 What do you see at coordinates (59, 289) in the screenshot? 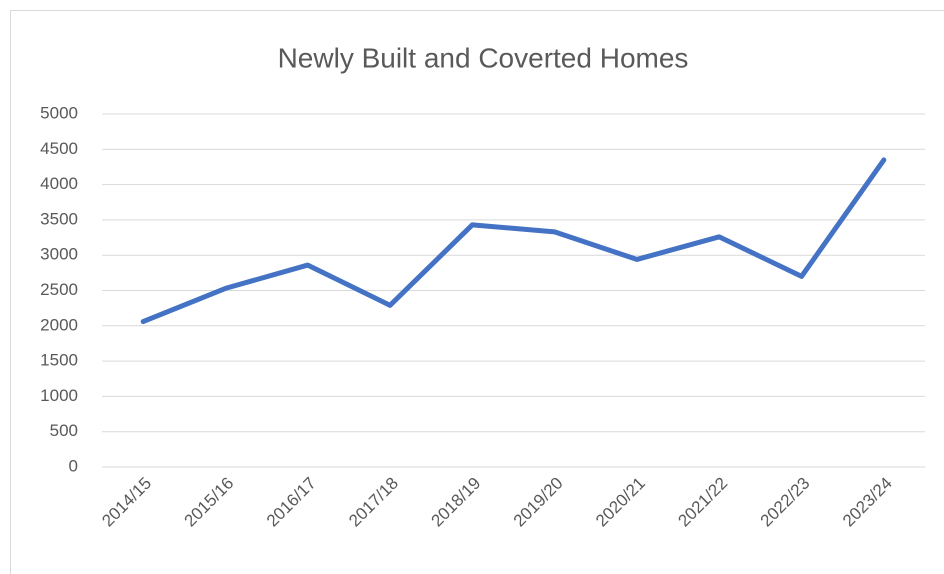
I see `y-tick-label: 2500` at bounding box center [59, 289].